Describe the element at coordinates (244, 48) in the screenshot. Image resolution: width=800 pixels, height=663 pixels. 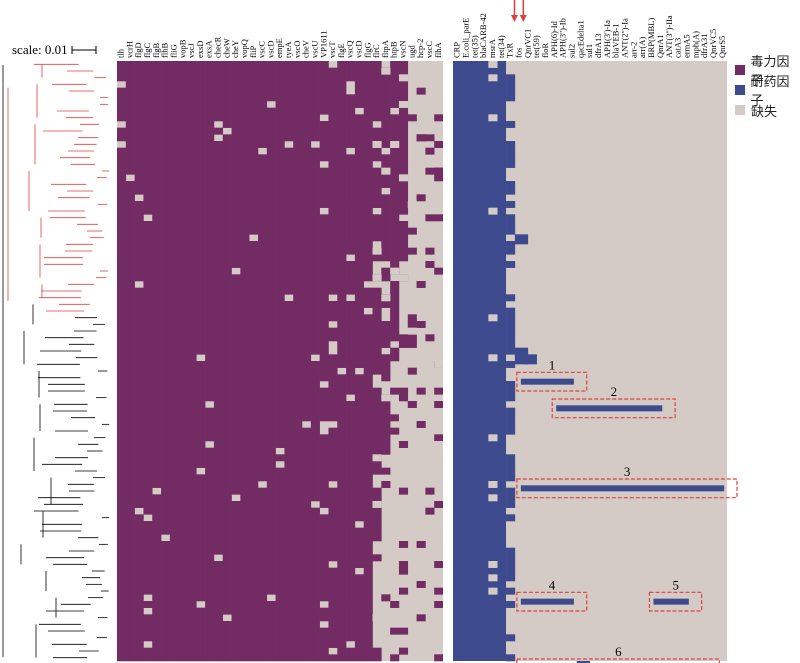
I see `virulence-gene-label: vopQ` at that location.